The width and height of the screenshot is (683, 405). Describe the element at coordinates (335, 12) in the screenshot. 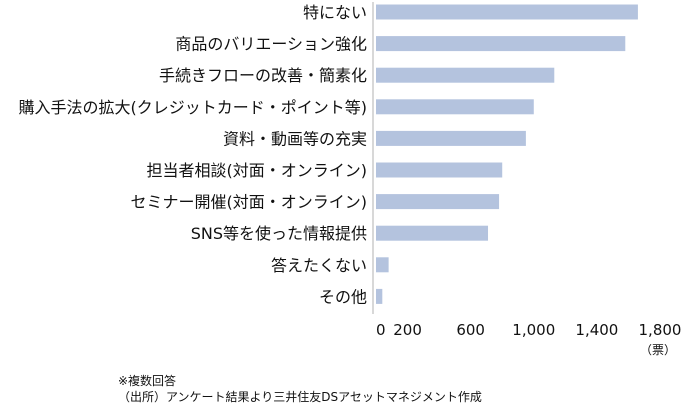

I see `category-label: 特にない` at that location.